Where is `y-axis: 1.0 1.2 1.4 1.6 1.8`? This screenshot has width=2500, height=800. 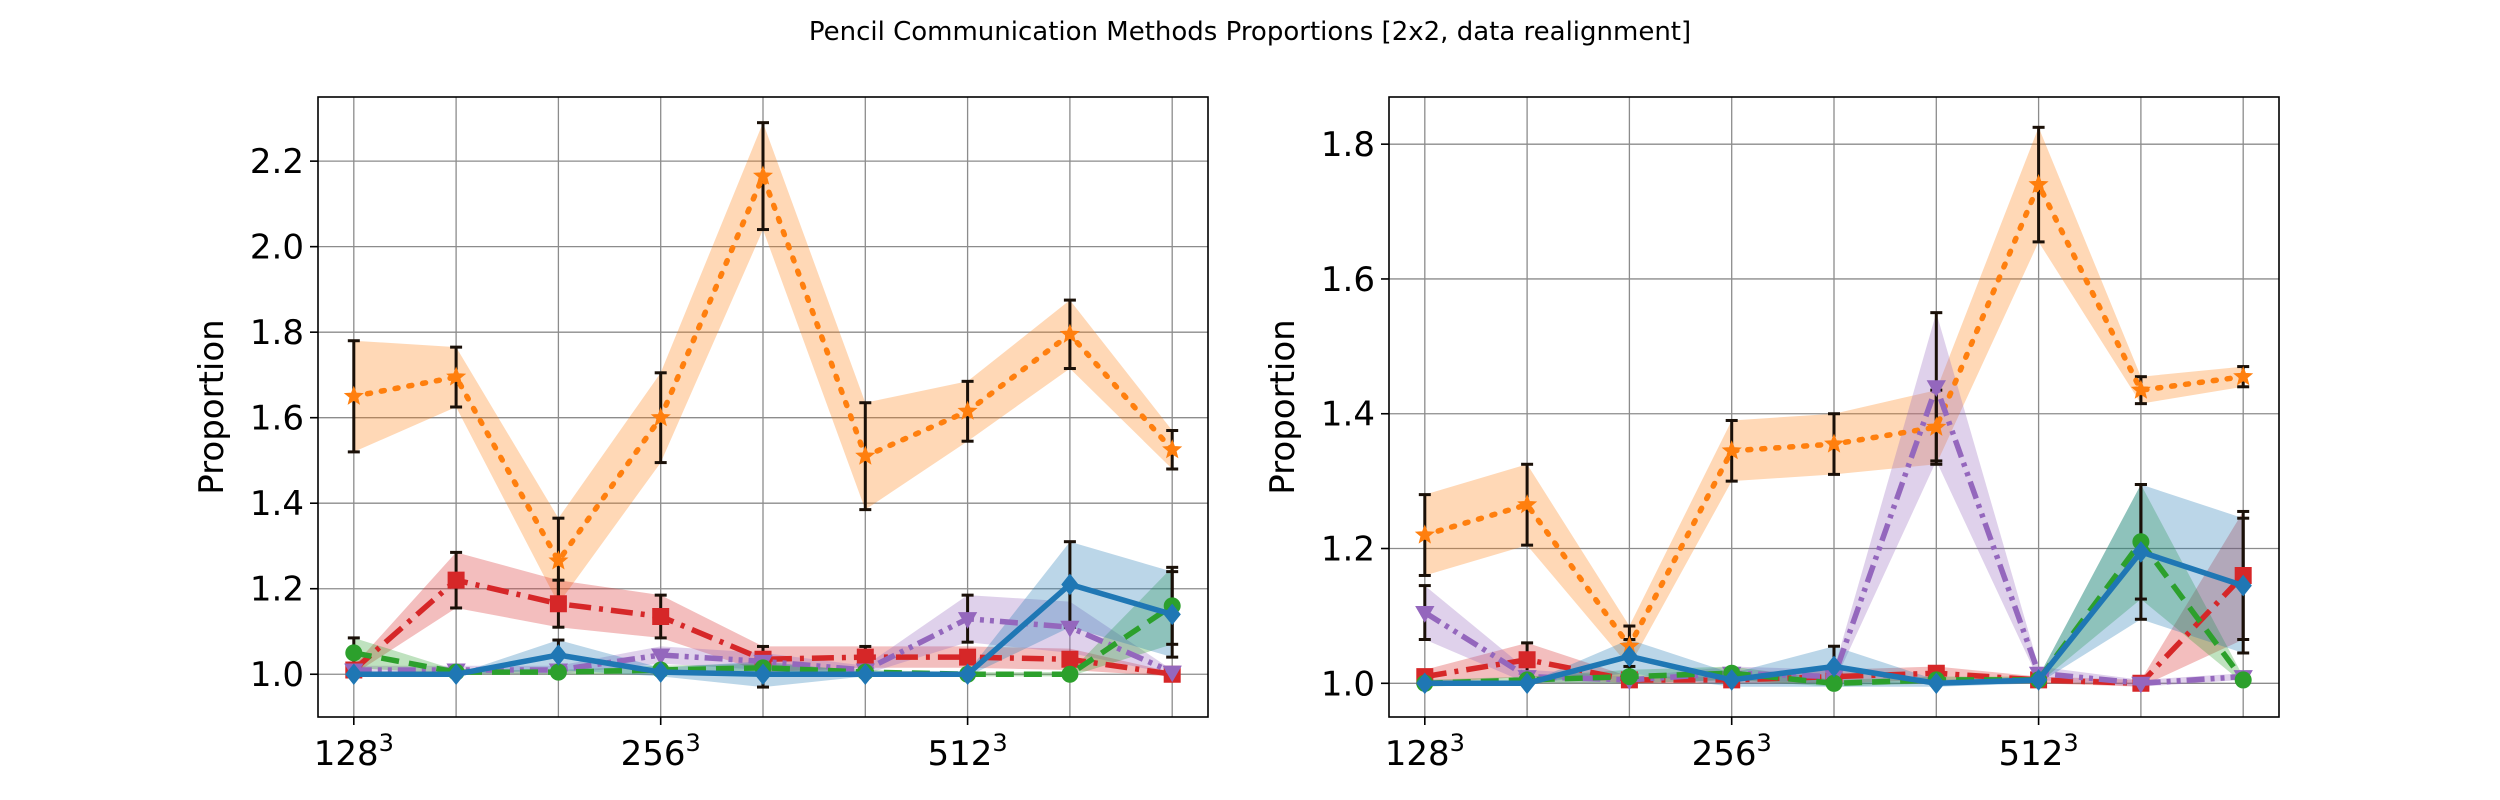 y-axis: 1.0 1.2 1.4 1.6 1.8 is located at coordinates (1355, 414).